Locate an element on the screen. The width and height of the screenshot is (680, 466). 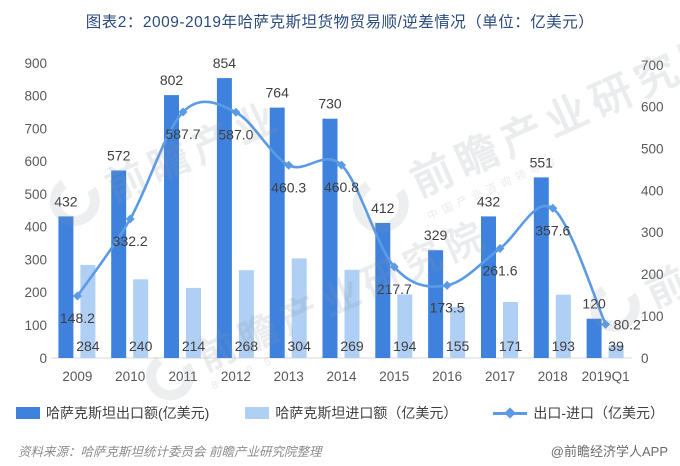
line-value-label: 460.8 is located at coordinates (341, 187).